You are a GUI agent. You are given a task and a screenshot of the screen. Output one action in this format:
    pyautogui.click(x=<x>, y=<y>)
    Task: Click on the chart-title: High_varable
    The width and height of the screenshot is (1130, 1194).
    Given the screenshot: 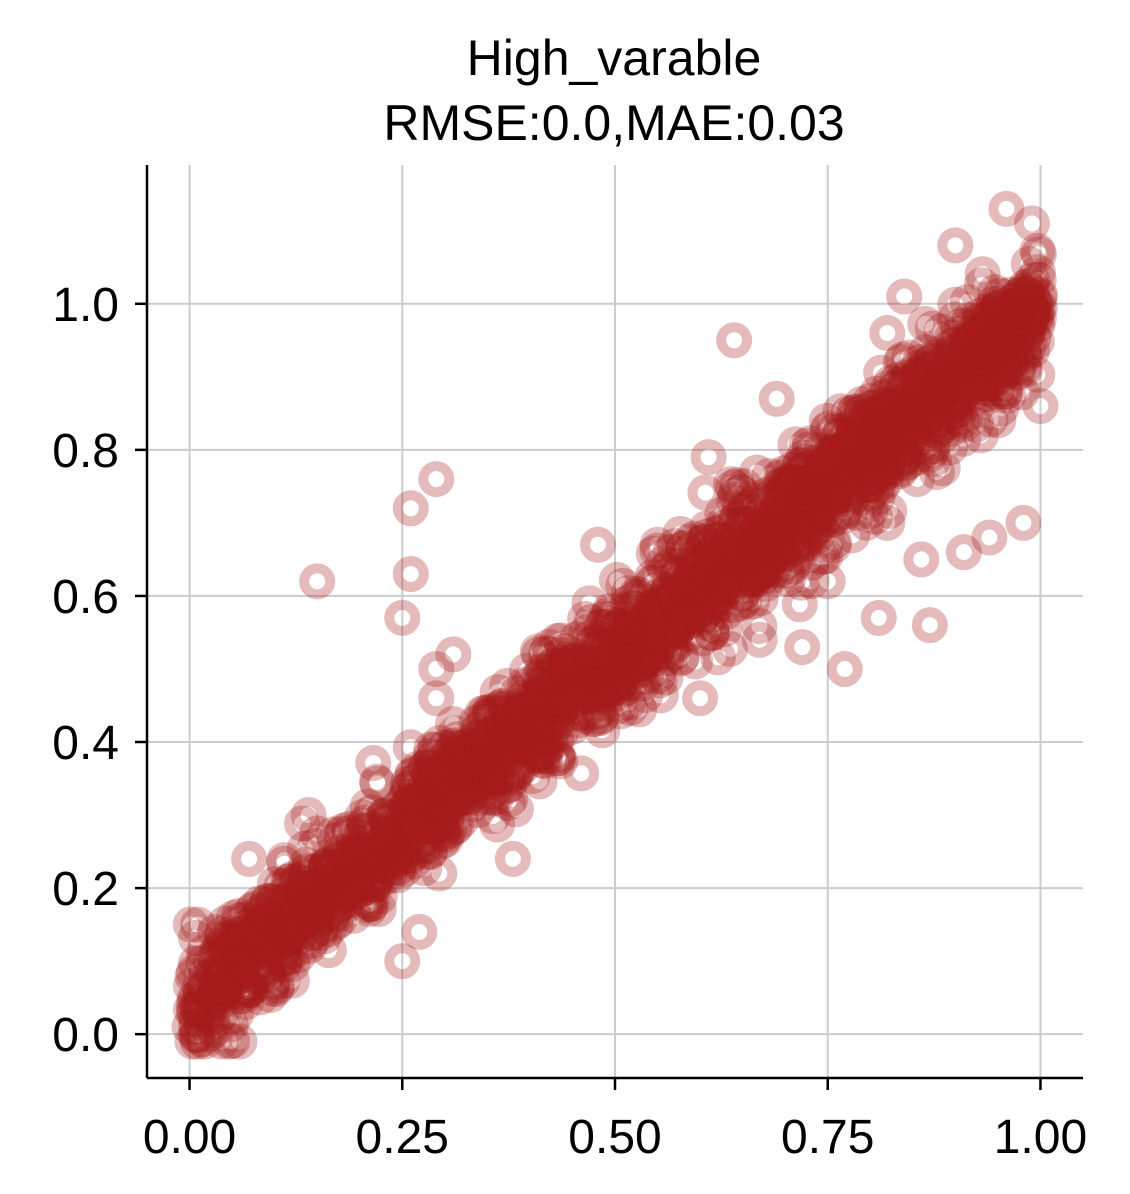 What is the action you would take?
    pyautogui.click(x=614, y=58)
    